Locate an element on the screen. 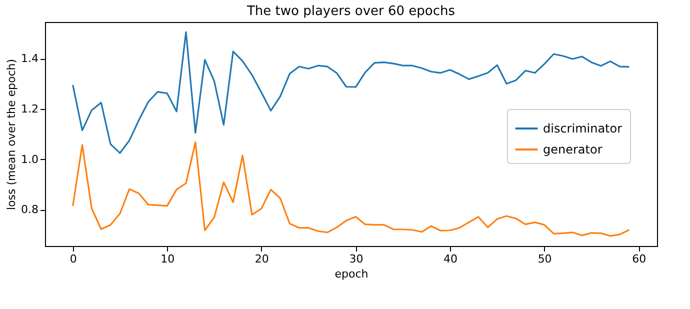 This screenshot has width=690, height=309. x-tick-label: 60 is located at coordinates (639, 259).